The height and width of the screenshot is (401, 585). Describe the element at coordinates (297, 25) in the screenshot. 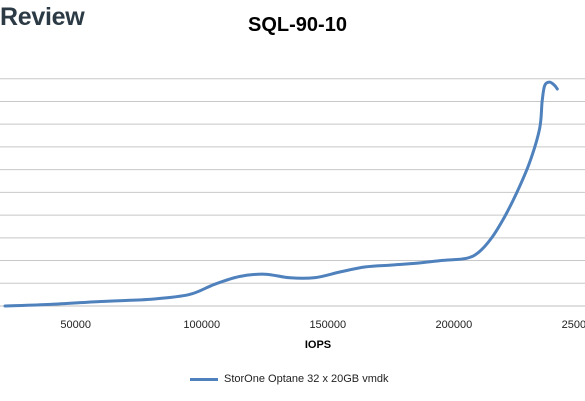

I see `chart-title: SQL-90-10` at that location.